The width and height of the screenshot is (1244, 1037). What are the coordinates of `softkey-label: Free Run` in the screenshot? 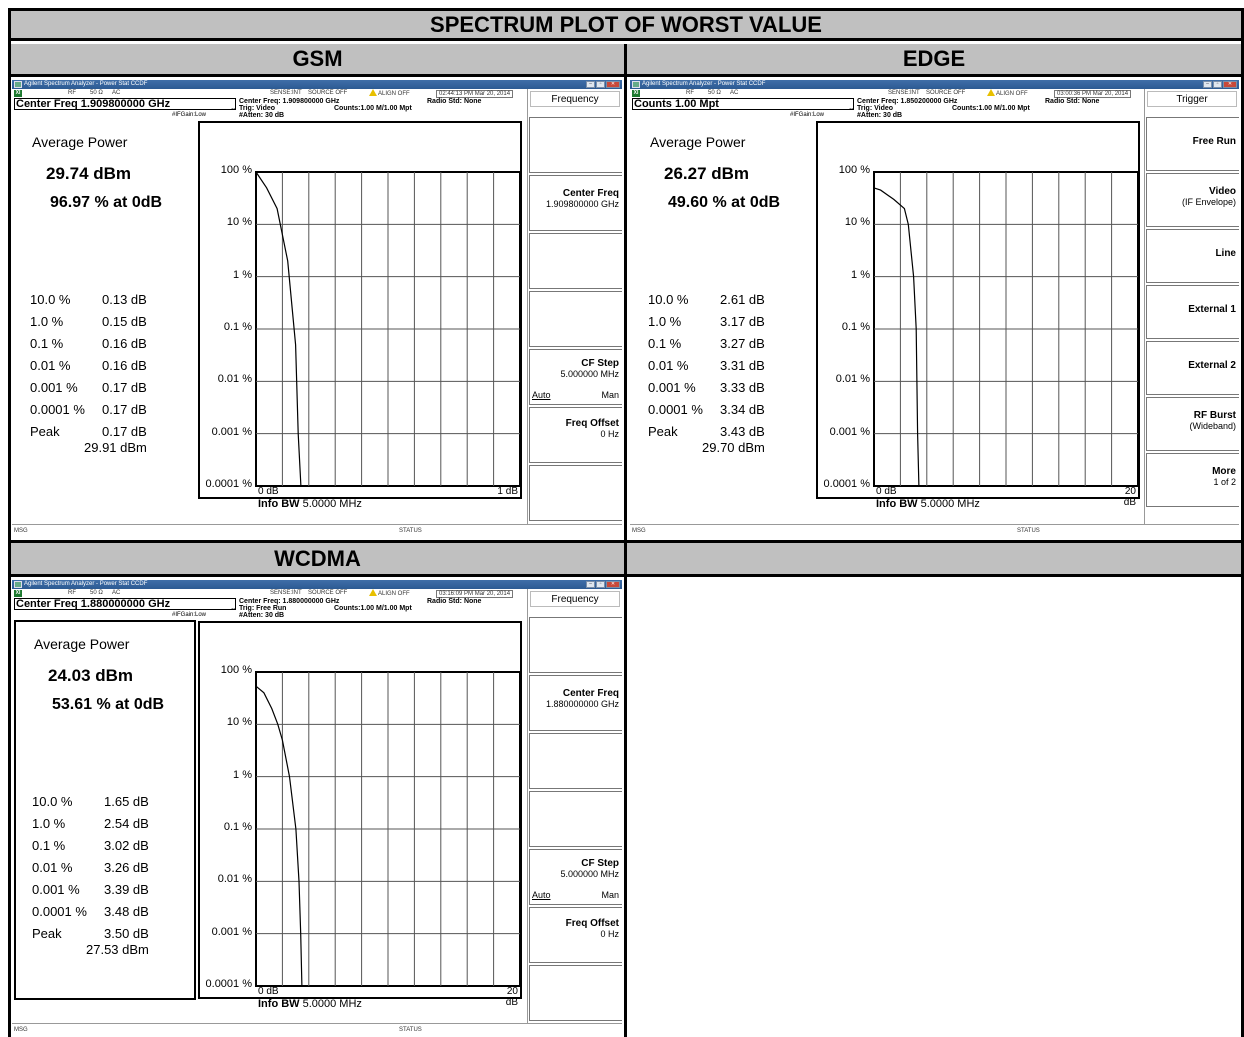 It's located at (1214, 141).